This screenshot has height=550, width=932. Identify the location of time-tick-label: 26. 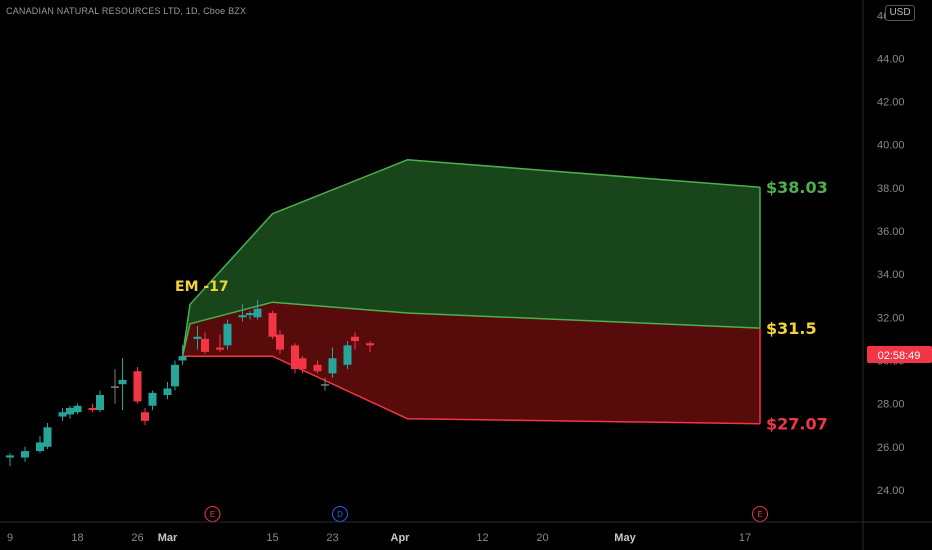
(137, 538).